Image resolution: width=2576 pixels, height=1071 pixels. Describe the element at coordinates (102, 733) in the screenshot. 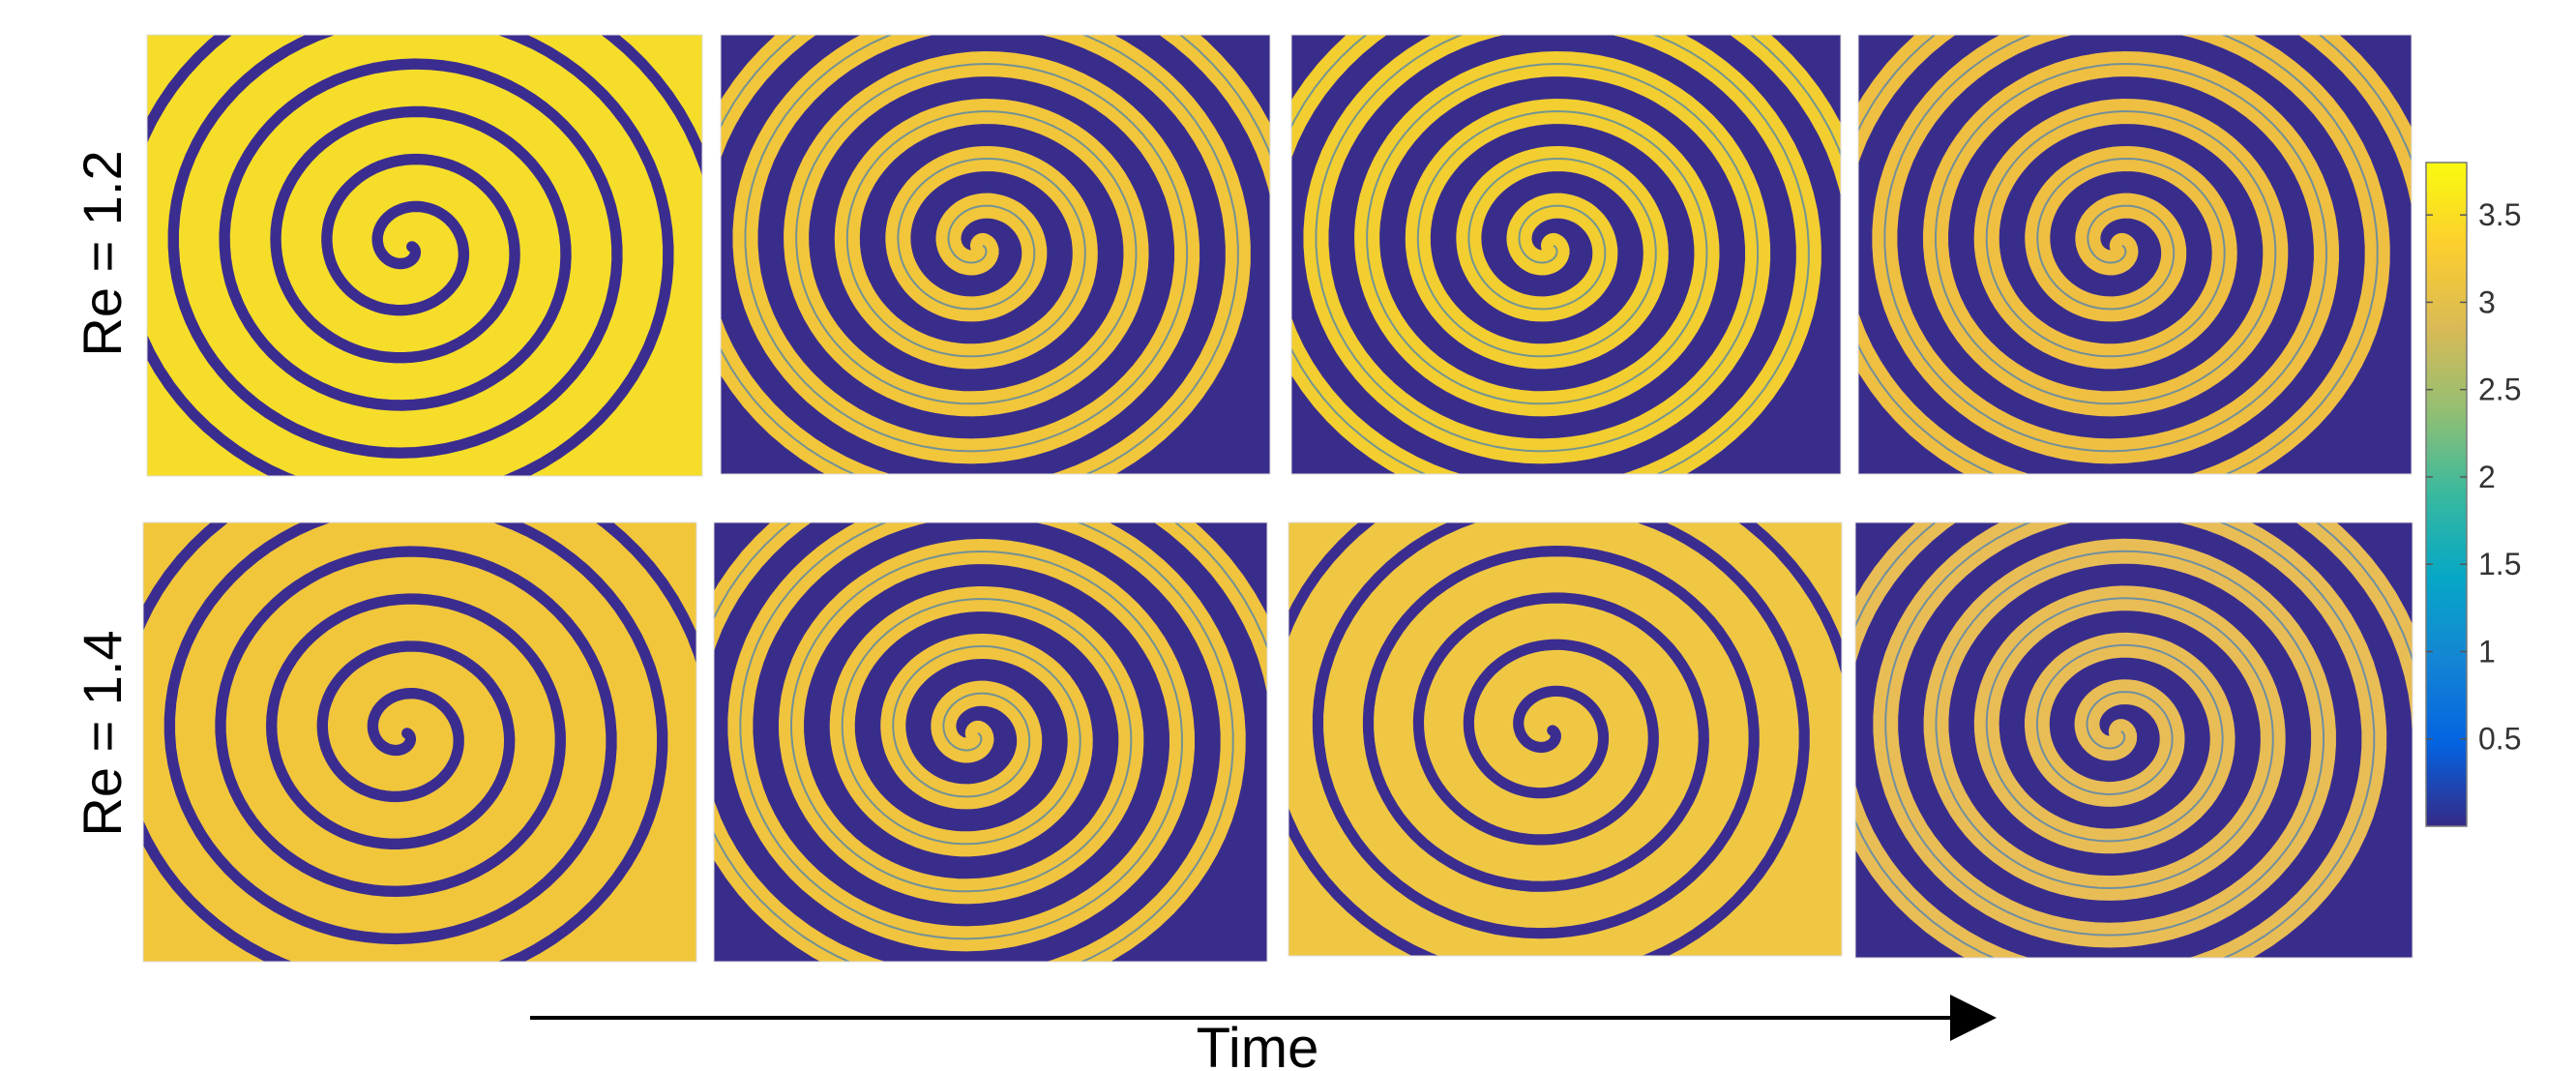

I see `row-label-re-1-4: Re = 1.4` at that location.